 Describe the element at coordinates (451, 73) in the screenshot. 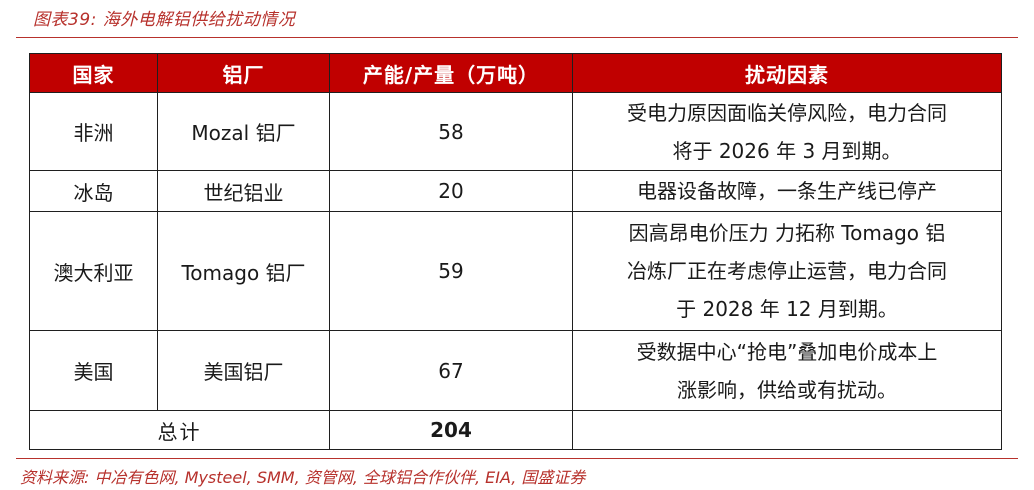

I see `header-capacity: 产能/产量（万吨）` at that location.